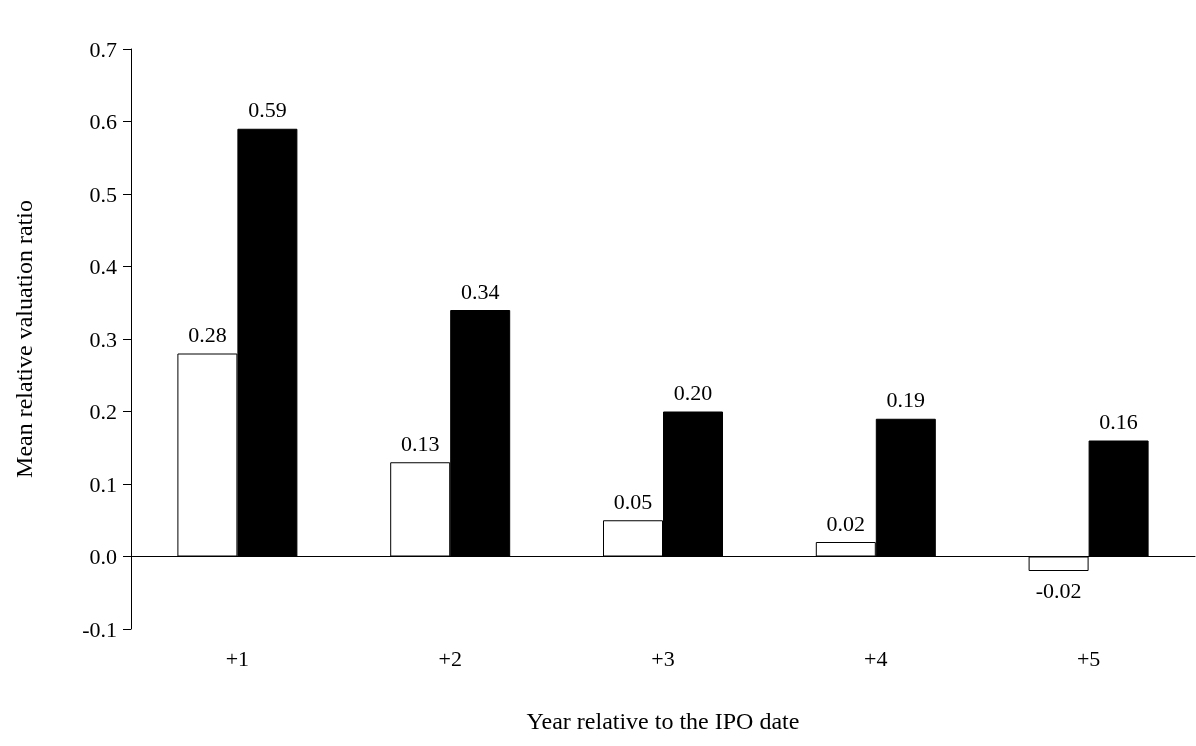 This screenshot has width=1196, height=746. I want to click on x-axis-title: Year relative to the IPO date, so click(663, 721).